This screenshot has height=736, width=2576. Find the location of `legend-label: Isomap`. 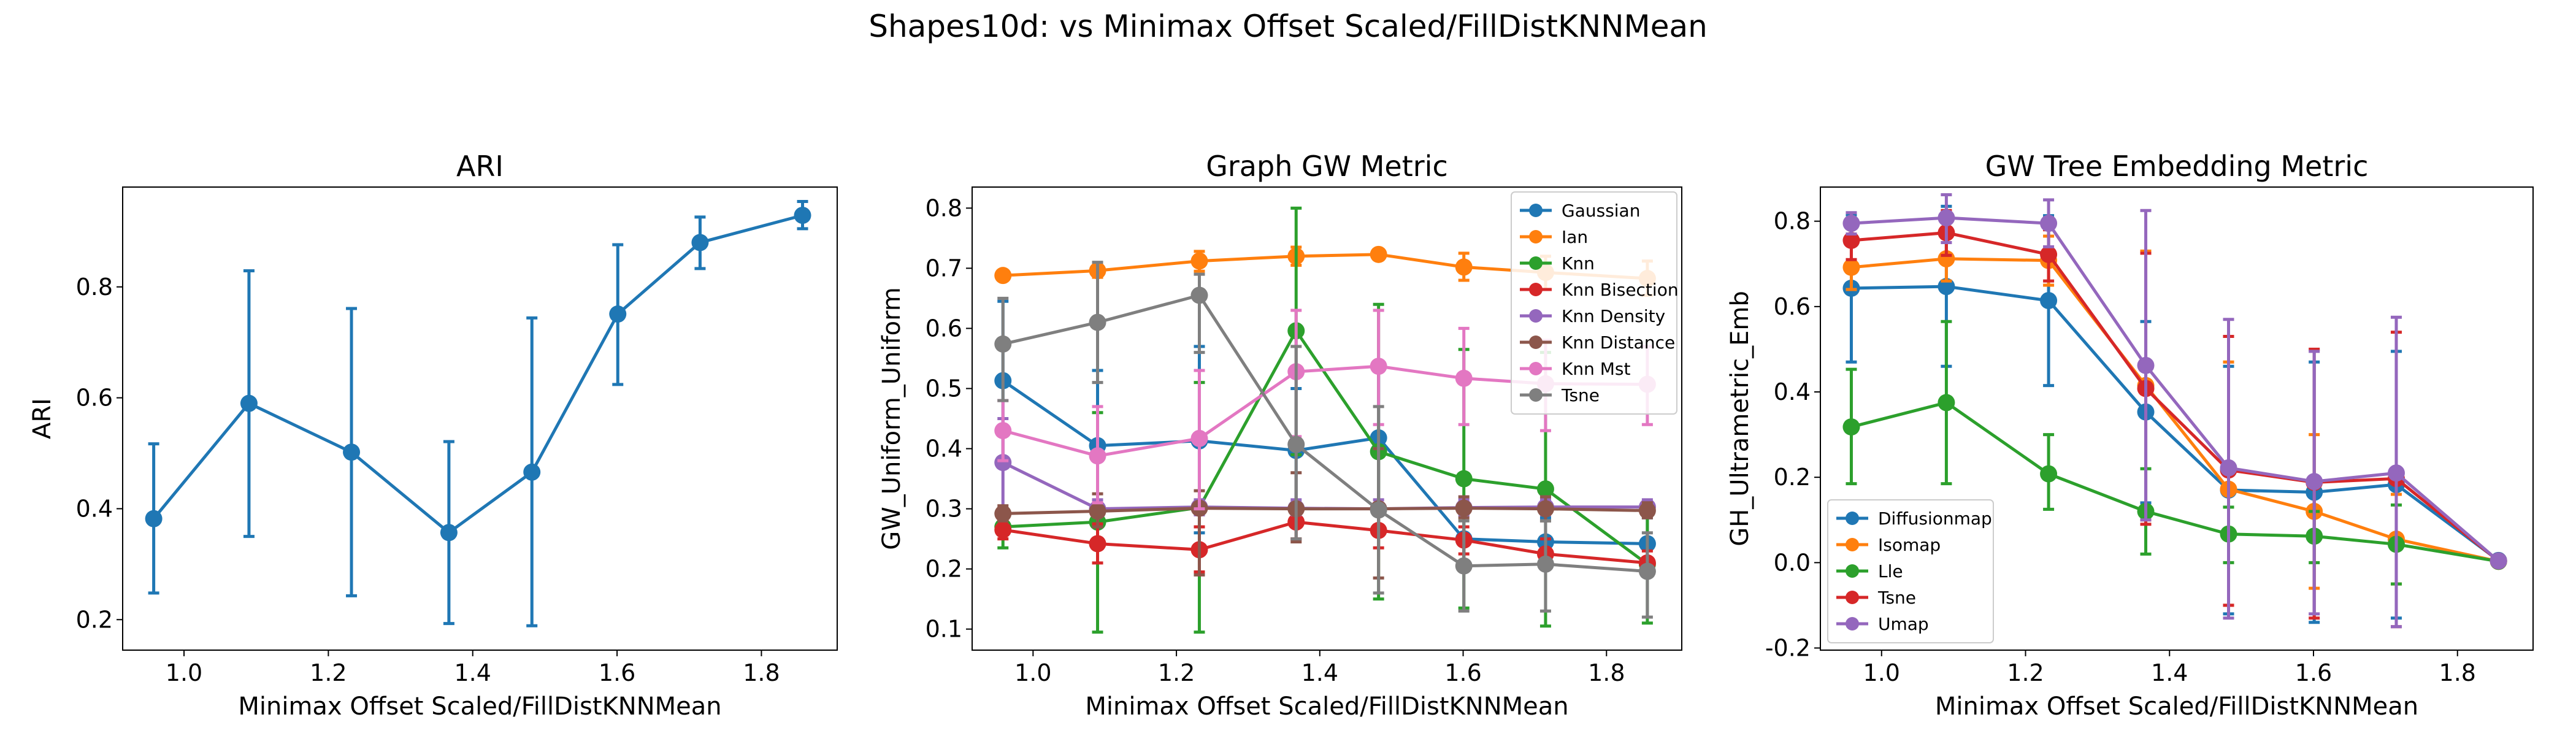

legend-label: Isomap is located at coordinates (1909, 545).